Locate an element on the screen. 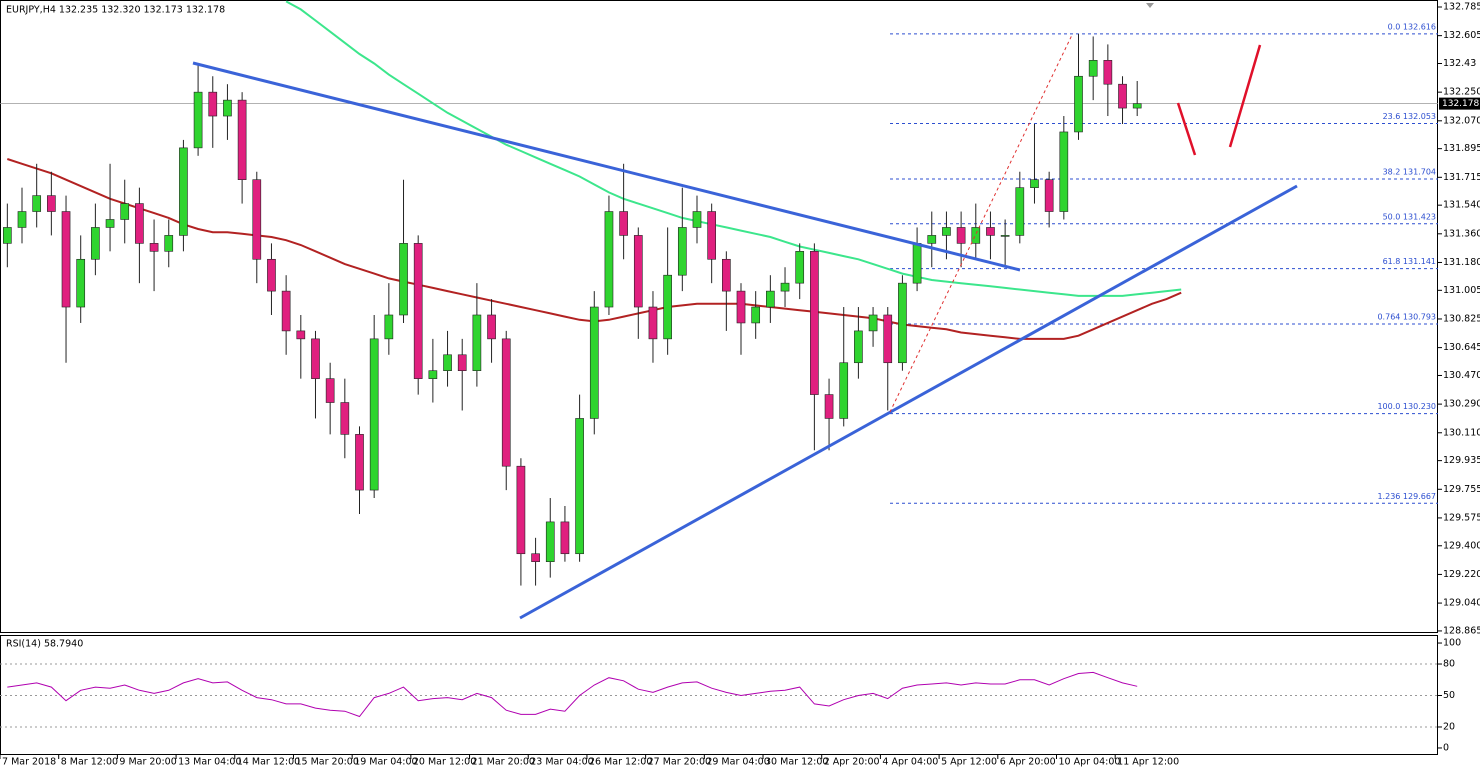 The image size is (1480, 772). fib-label: 1.236 129.667 is located at coordinates (1406, 496).